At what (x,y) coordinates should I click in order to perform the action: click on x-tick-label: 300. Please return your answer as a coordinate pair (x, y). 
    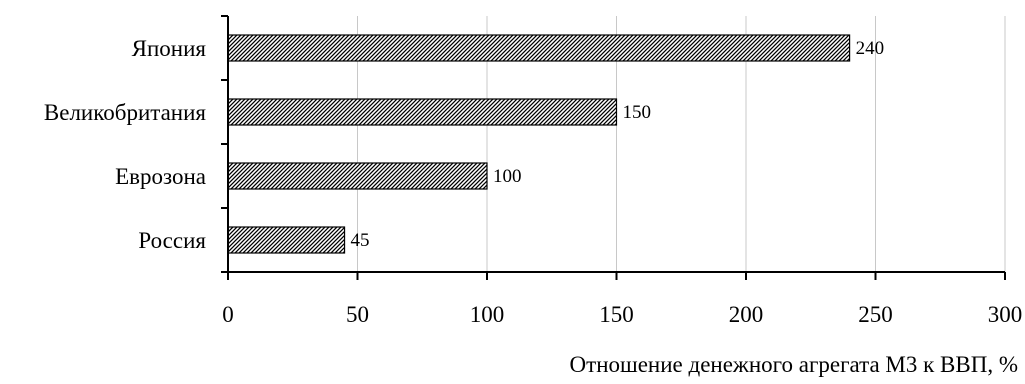
    Looking at the image, I should click on (1005, 314).